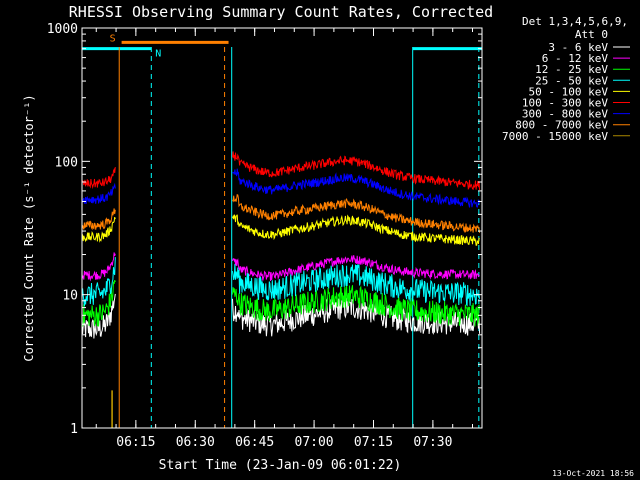  What do you see at coordinates (314, 442) in the screenshot?
I see `x-tick-label-3: 07:00` at bounding box center [314, 442].